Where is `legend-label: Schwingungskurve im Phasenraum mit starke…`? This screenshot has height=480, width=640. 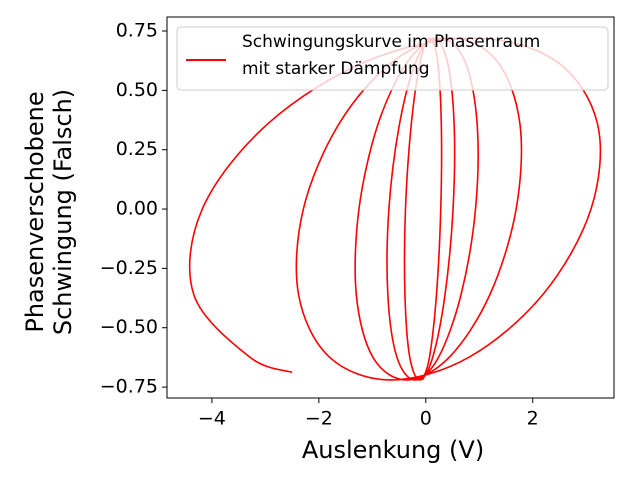 legend-label: Schwingungskurve im Phasenraum mit starke… is located at coordinates (391, 55).